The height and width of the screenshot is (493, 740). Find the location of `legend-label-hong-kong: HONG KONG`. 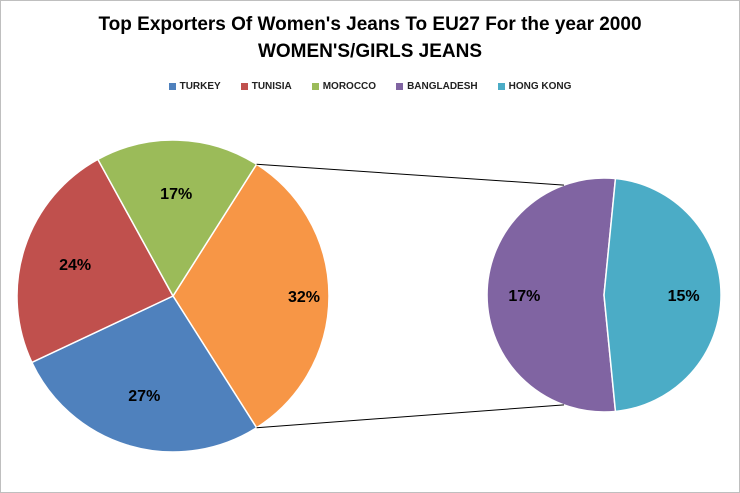

legend-label-hong-kong: HONG KONG is located at coordinates (540, 86).